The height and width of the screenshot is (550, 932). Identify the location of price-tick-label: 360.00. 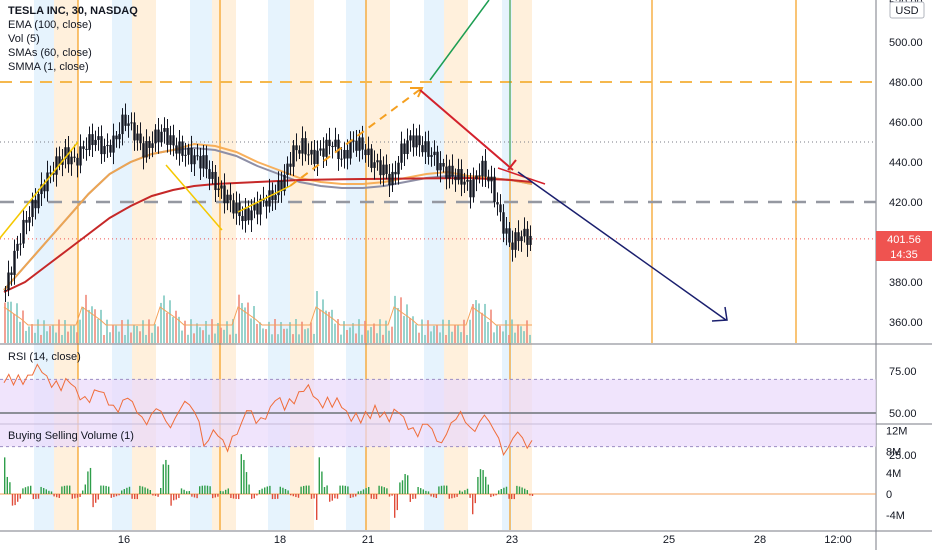
(906, 323).